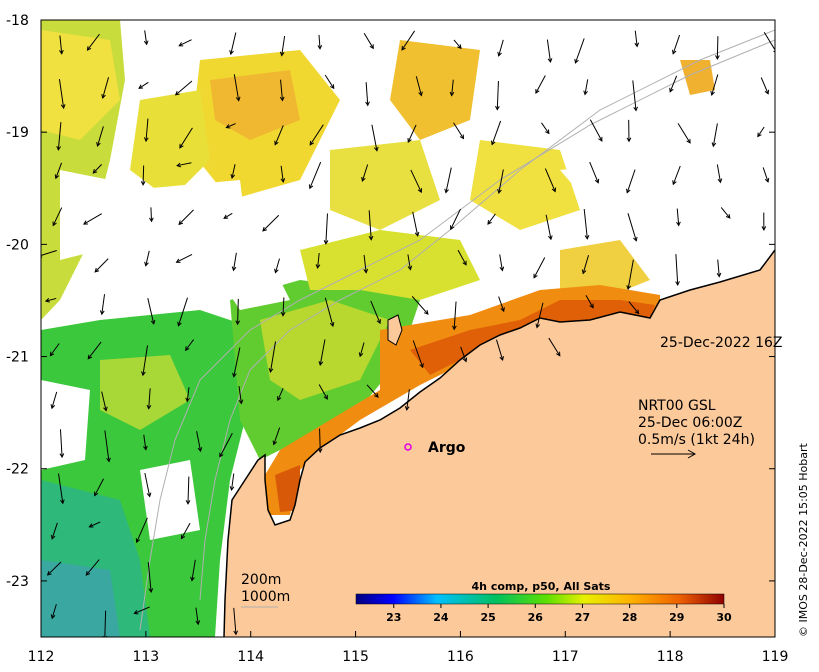 This screenshot has width=819, height=672. I want to click on colorbar-tick-label: 27, so click(582, 617).